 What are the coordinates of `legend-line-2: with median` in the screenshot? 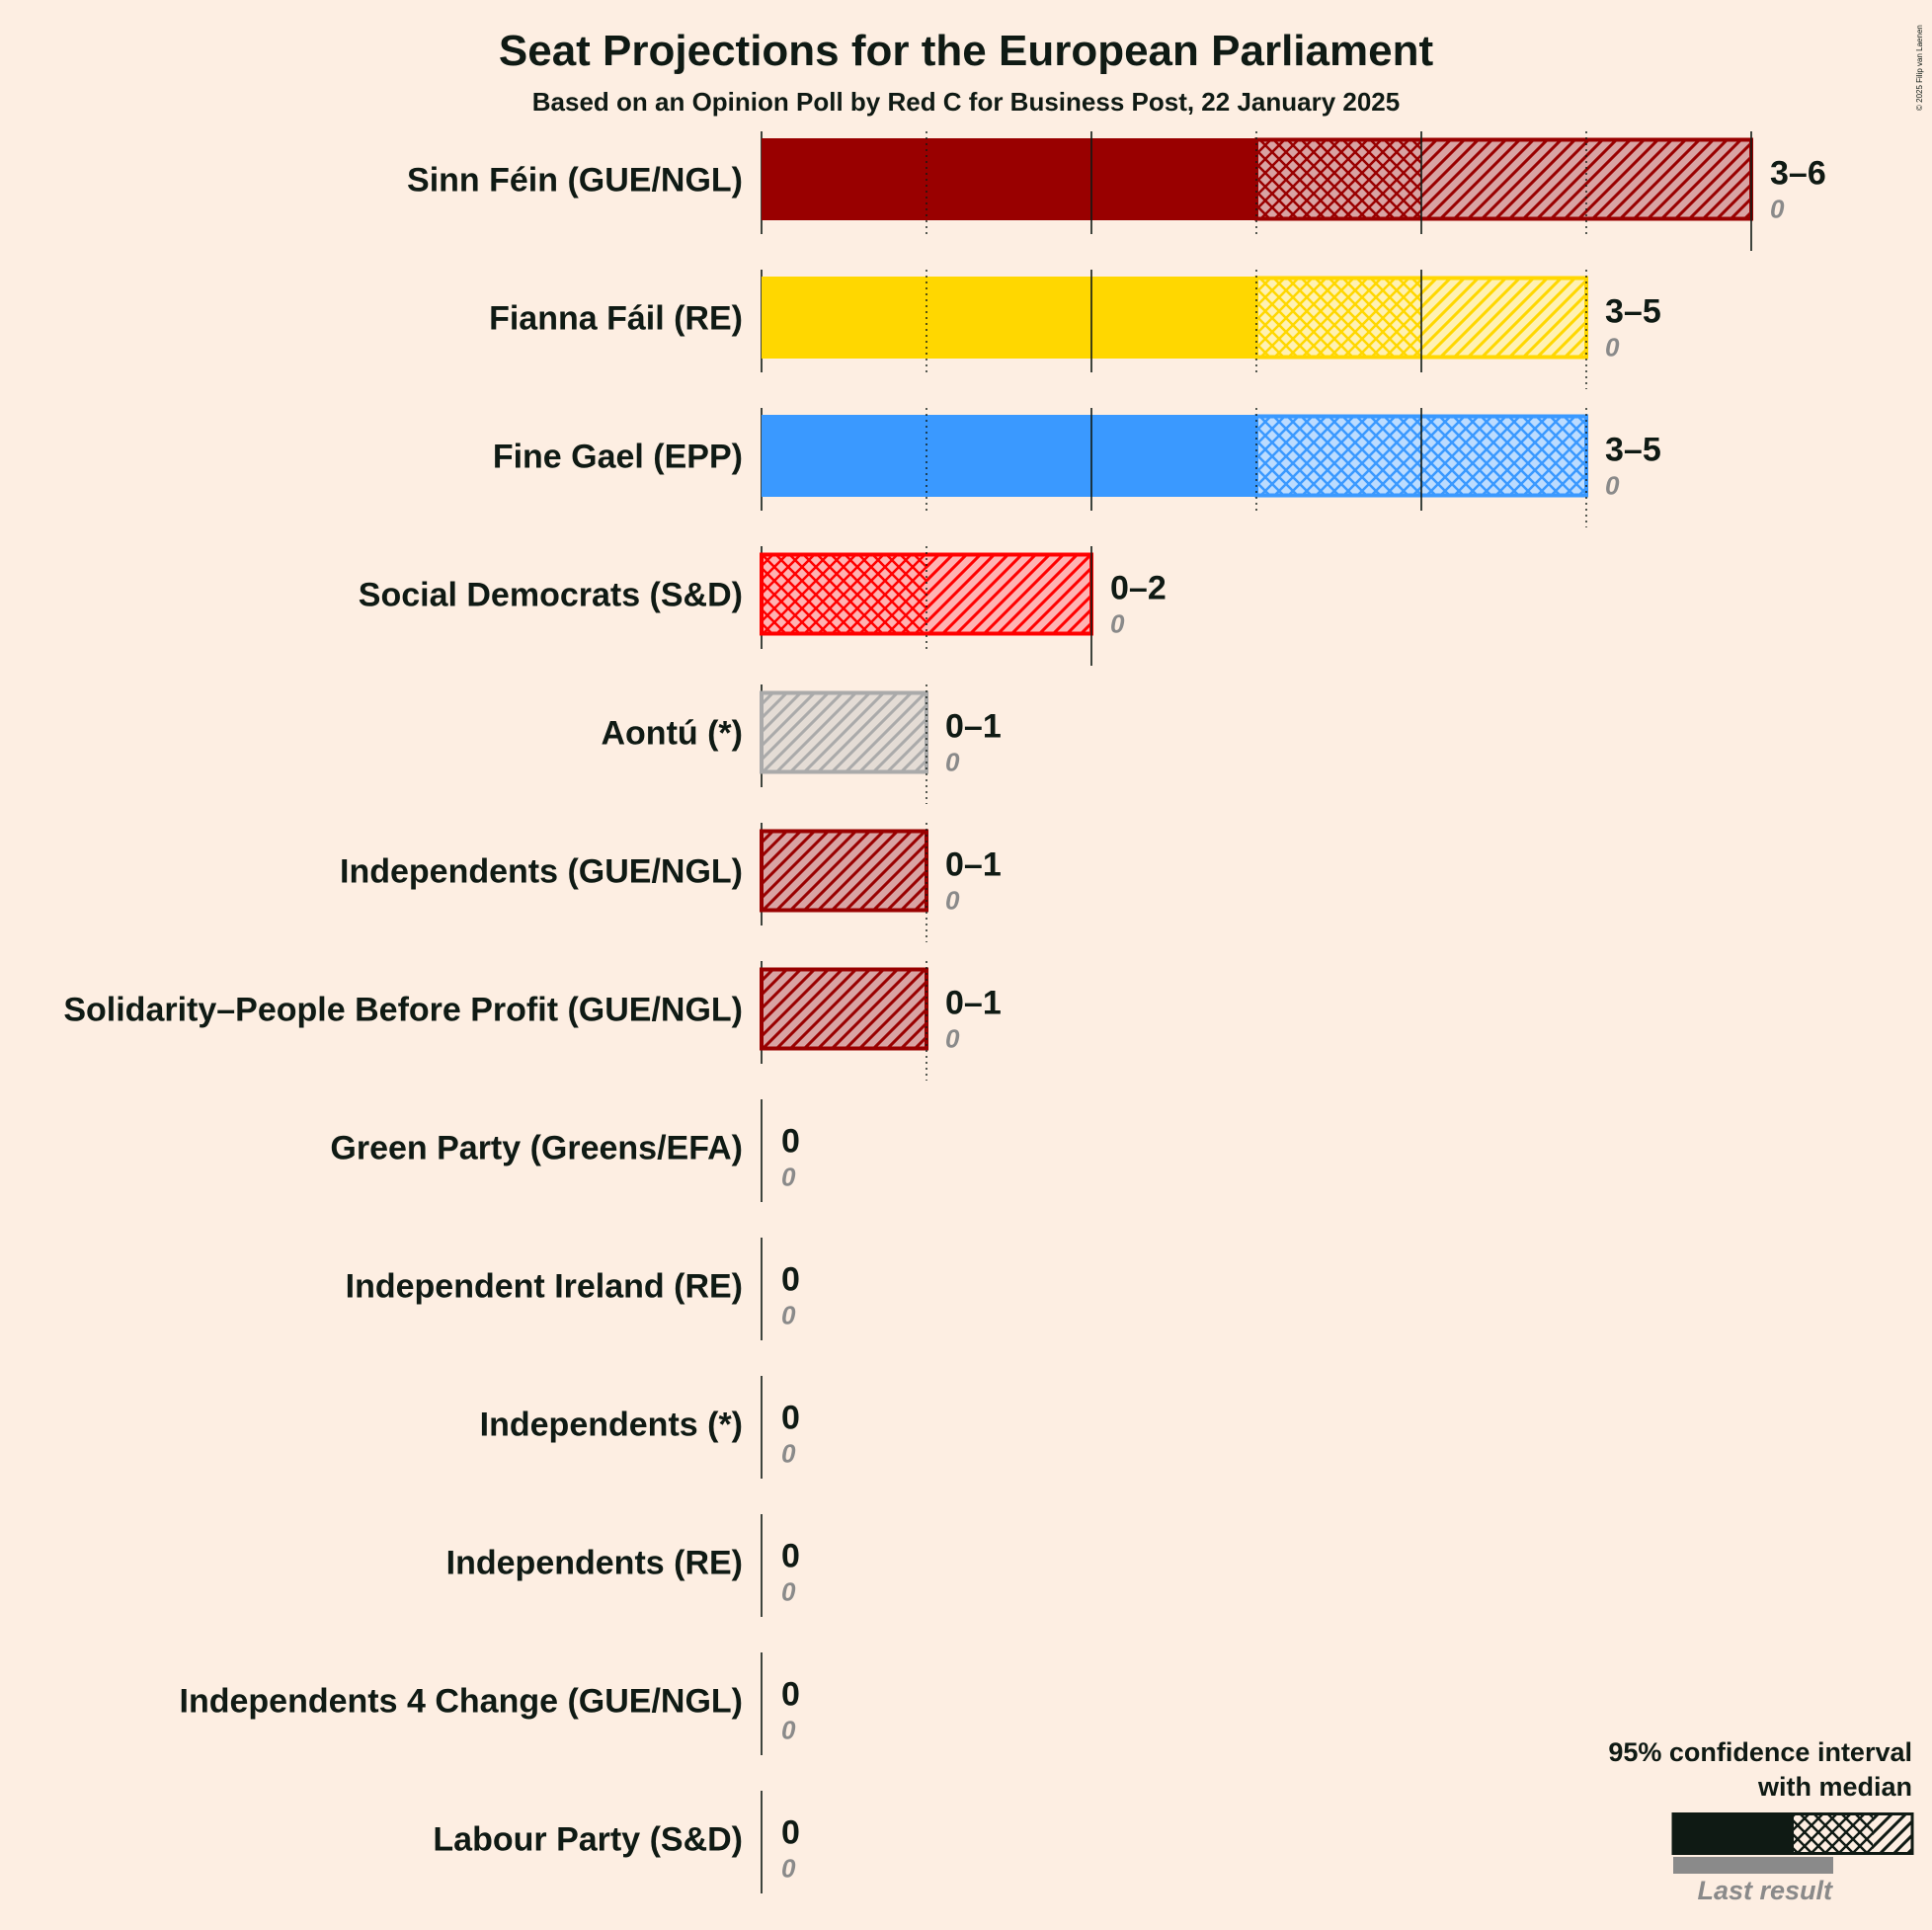 It's located at (1834, 1787).